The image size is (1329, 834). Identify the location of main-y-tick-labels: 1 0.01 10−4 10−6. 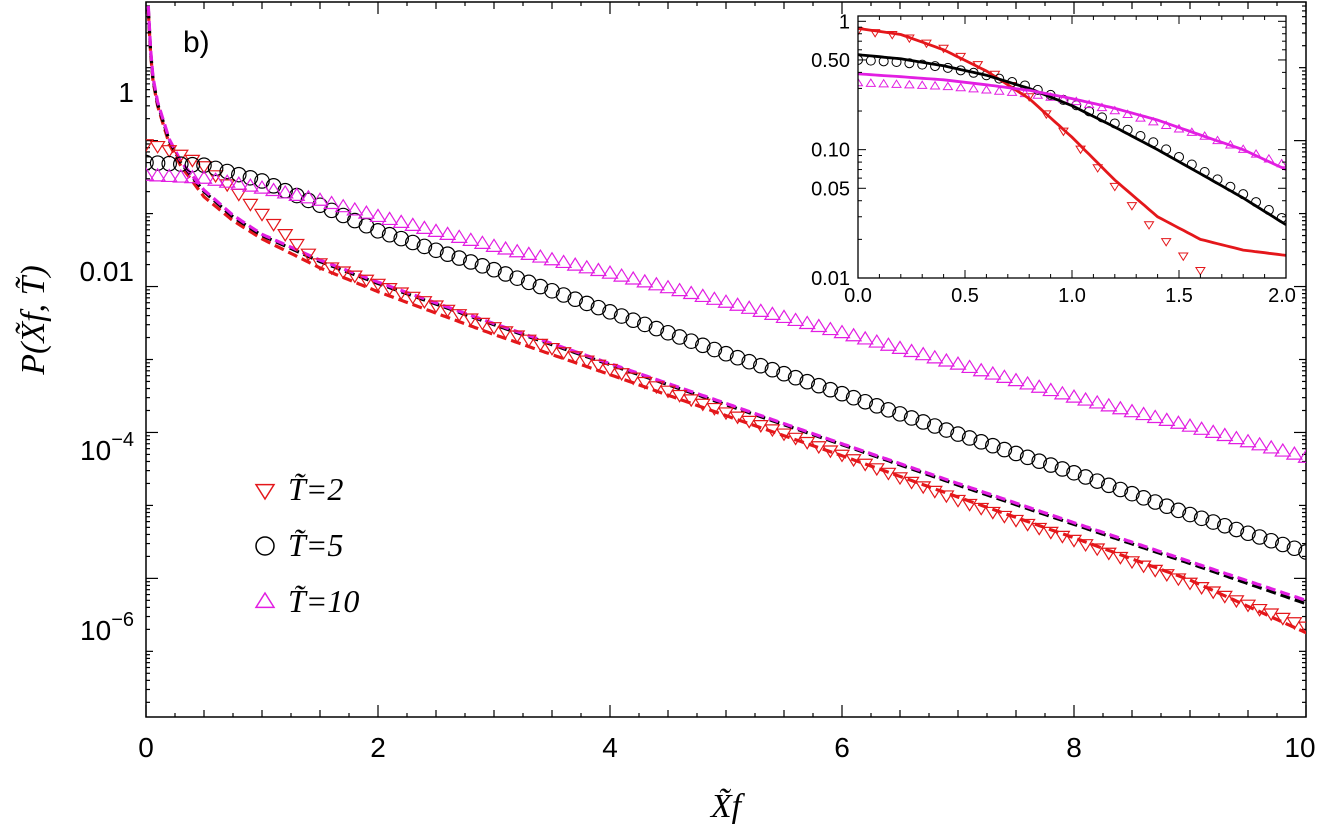
(107, 361).